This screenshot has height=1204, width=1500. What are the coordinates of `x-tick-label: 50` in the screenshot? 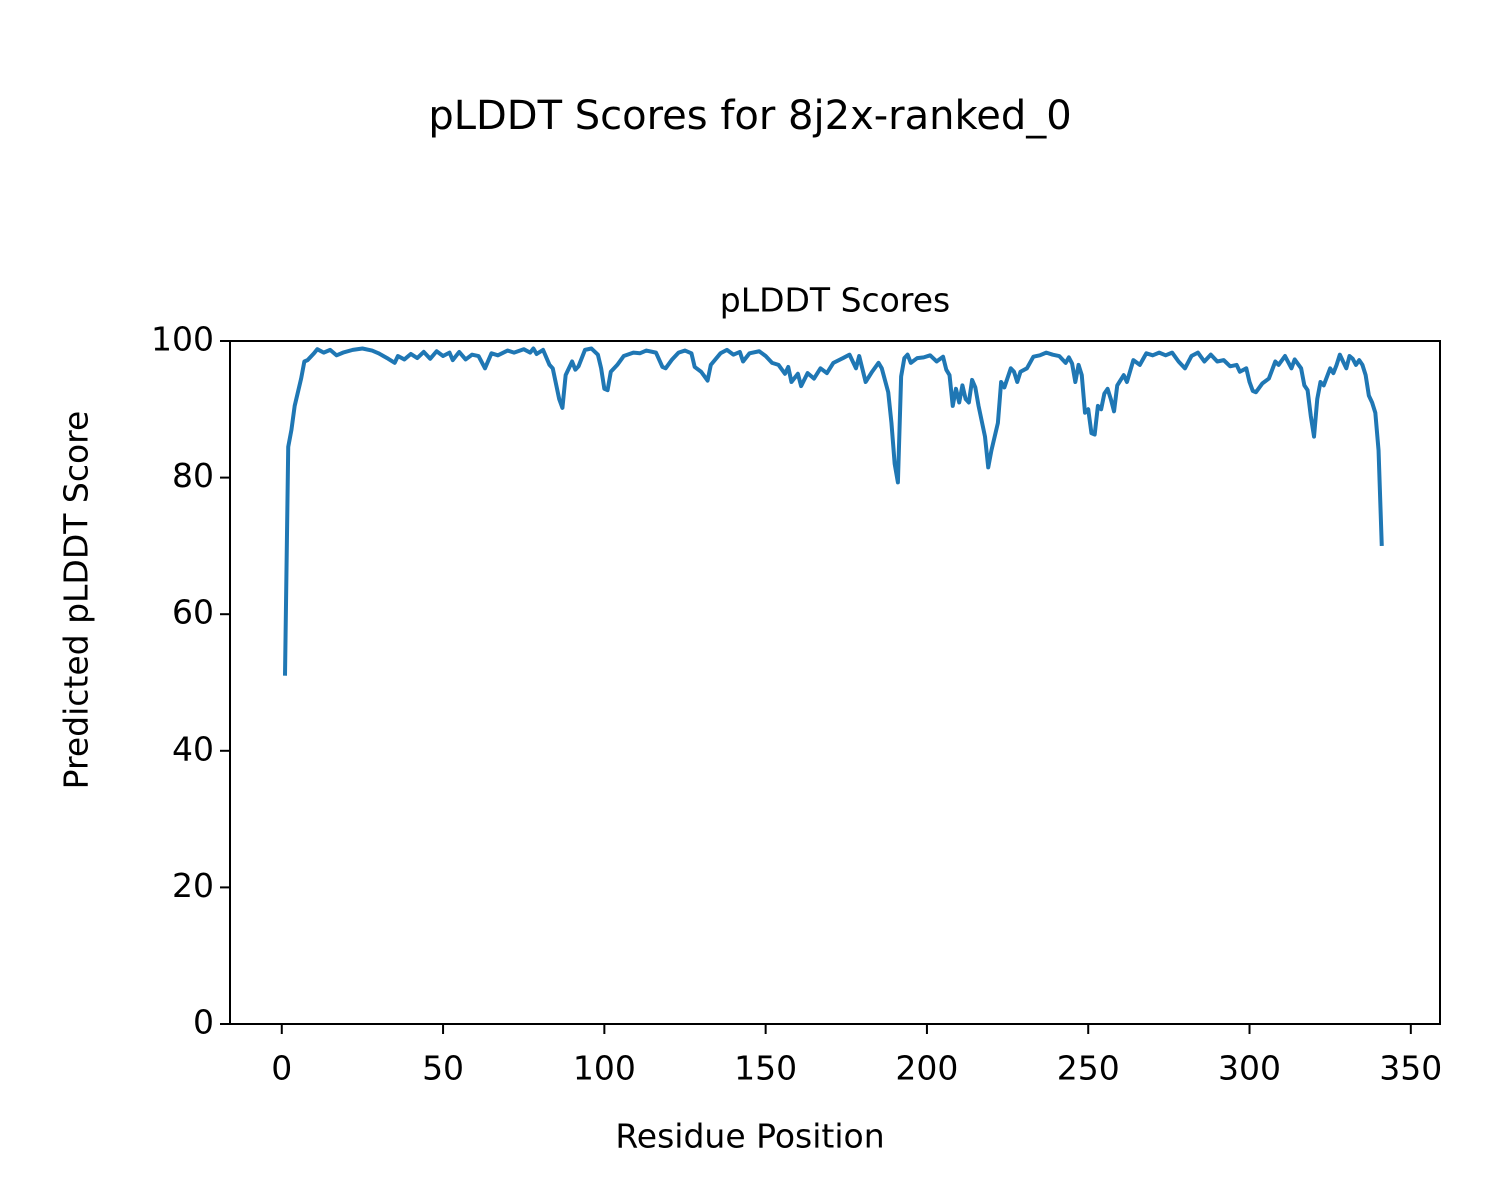 It's located at (443, 1068).